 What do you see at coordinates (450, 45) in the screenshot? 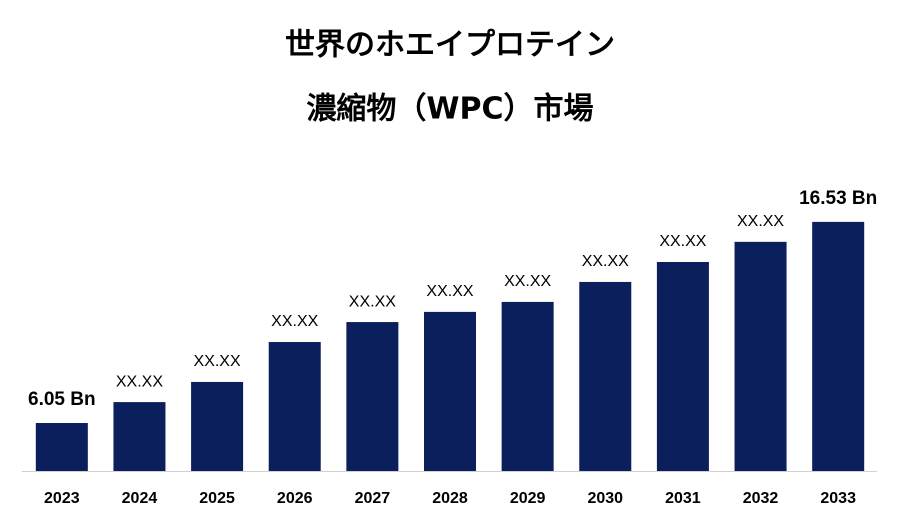
I see `chart-title: 世界のホエイプロテイン` at bounding box center [450, 45].